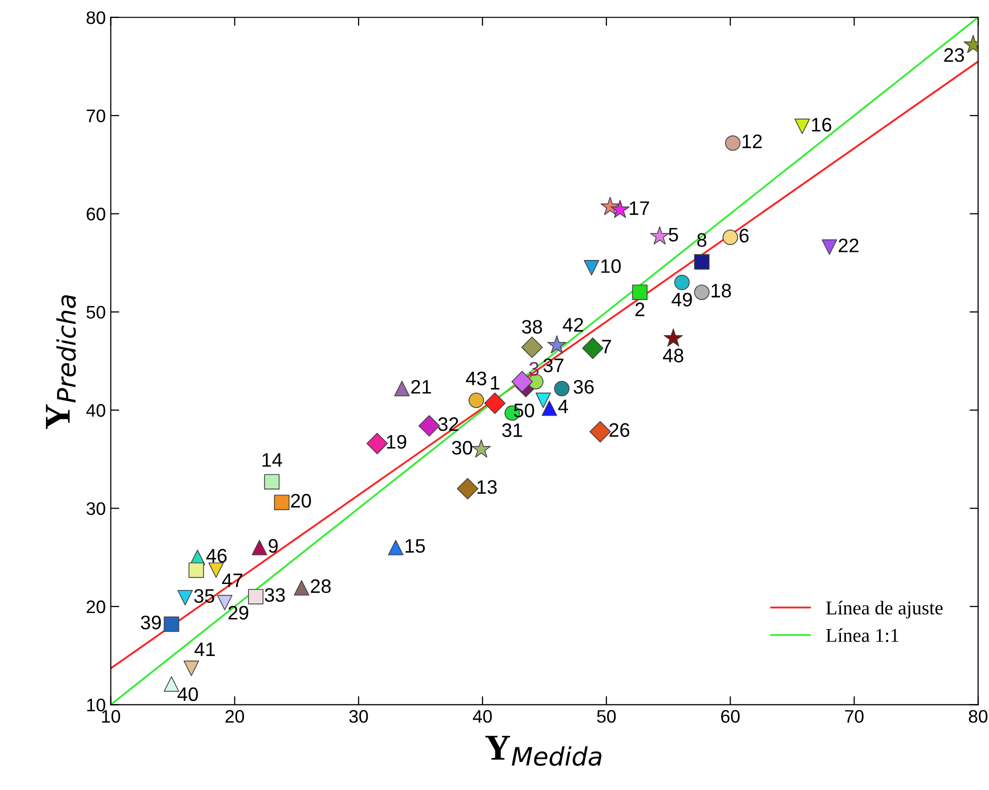  Describe the element at coordinates (563, 407) in the screenshot. I see `series-label: 4` at that location.